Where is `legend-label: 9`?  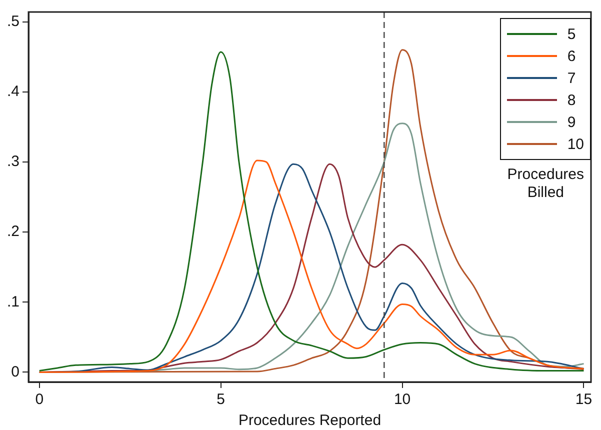
legend-label: 9 is located at coordinates (571, 122).